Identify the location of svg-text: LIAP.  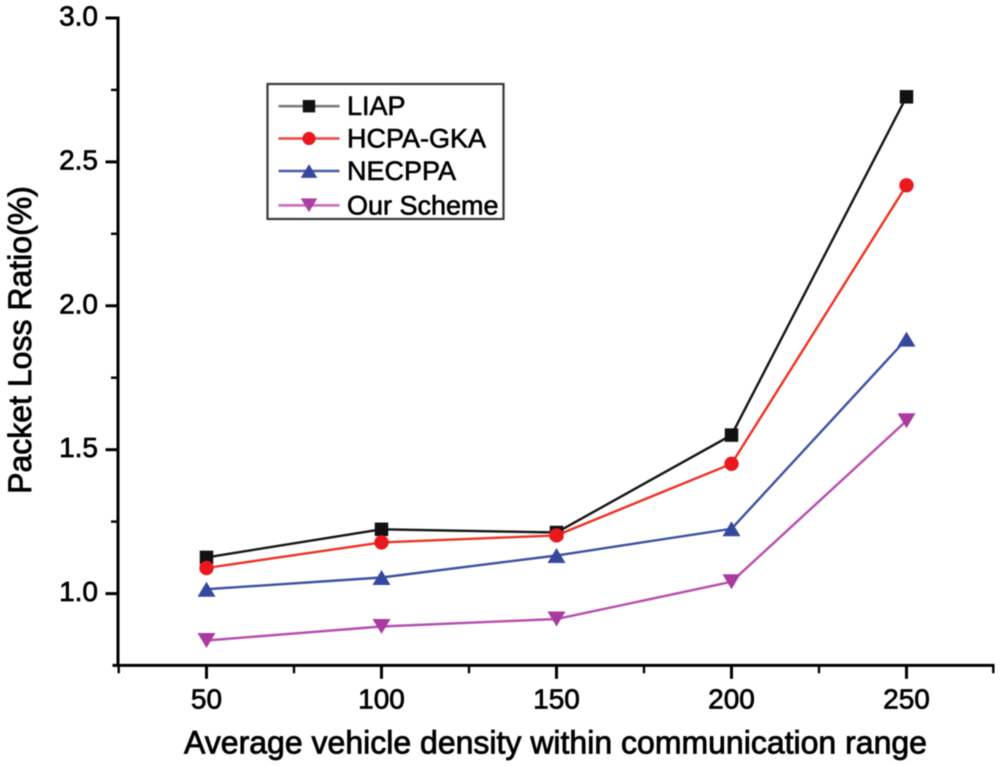
(376, 106).